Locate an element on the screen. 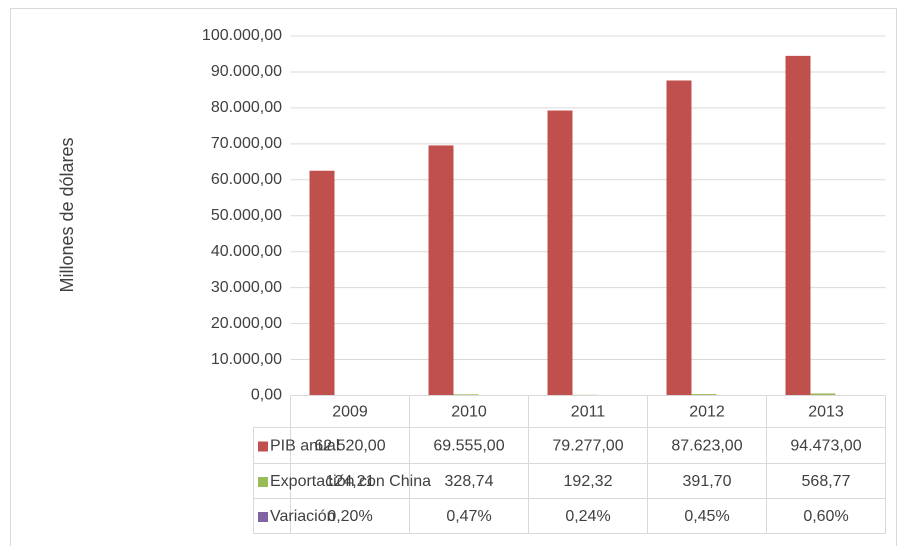 This screenshot has width=900, height=546. x-tick-label: 2010 is located at coordinates (469, 412).